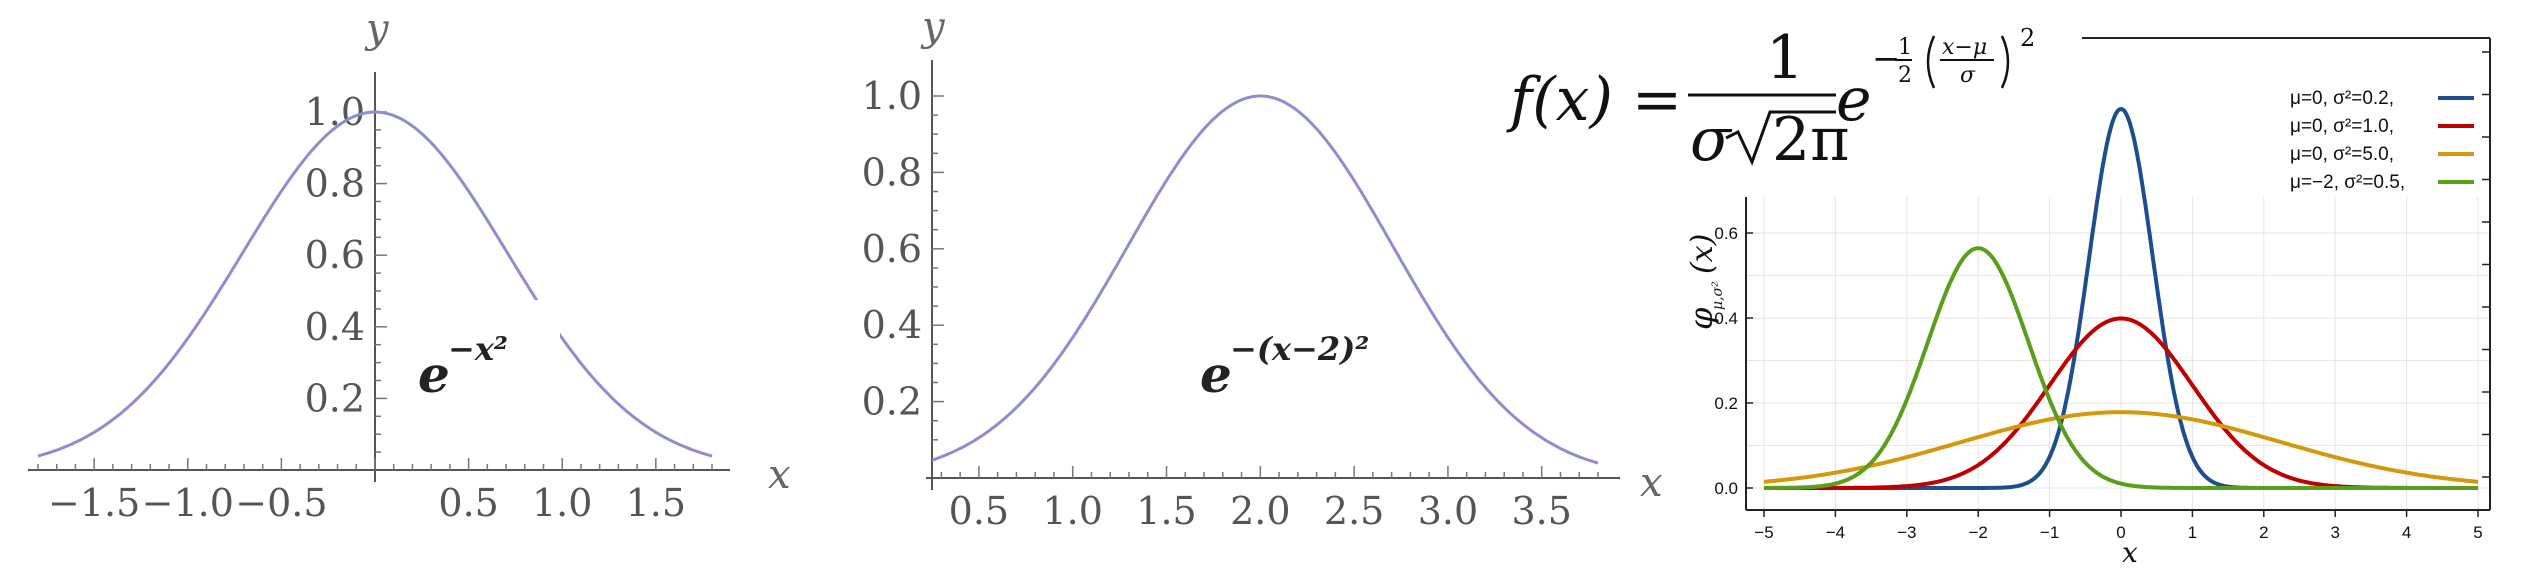 The width and height of the screenshot is (2526, 584). What do you see at coordinates (1541, 511) in the screenshot?
I see `x-tick-label: 3.5` at bounding box center [1541, 511].